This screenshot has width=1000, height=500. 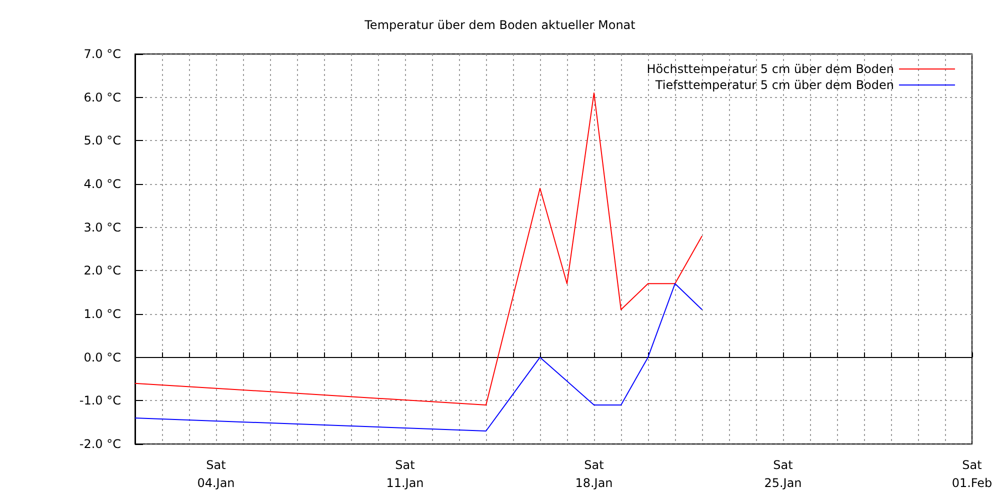 I want to click on chart-title: Temperatur über dem Boden aktueller Monat, so click(x=500, y=25).